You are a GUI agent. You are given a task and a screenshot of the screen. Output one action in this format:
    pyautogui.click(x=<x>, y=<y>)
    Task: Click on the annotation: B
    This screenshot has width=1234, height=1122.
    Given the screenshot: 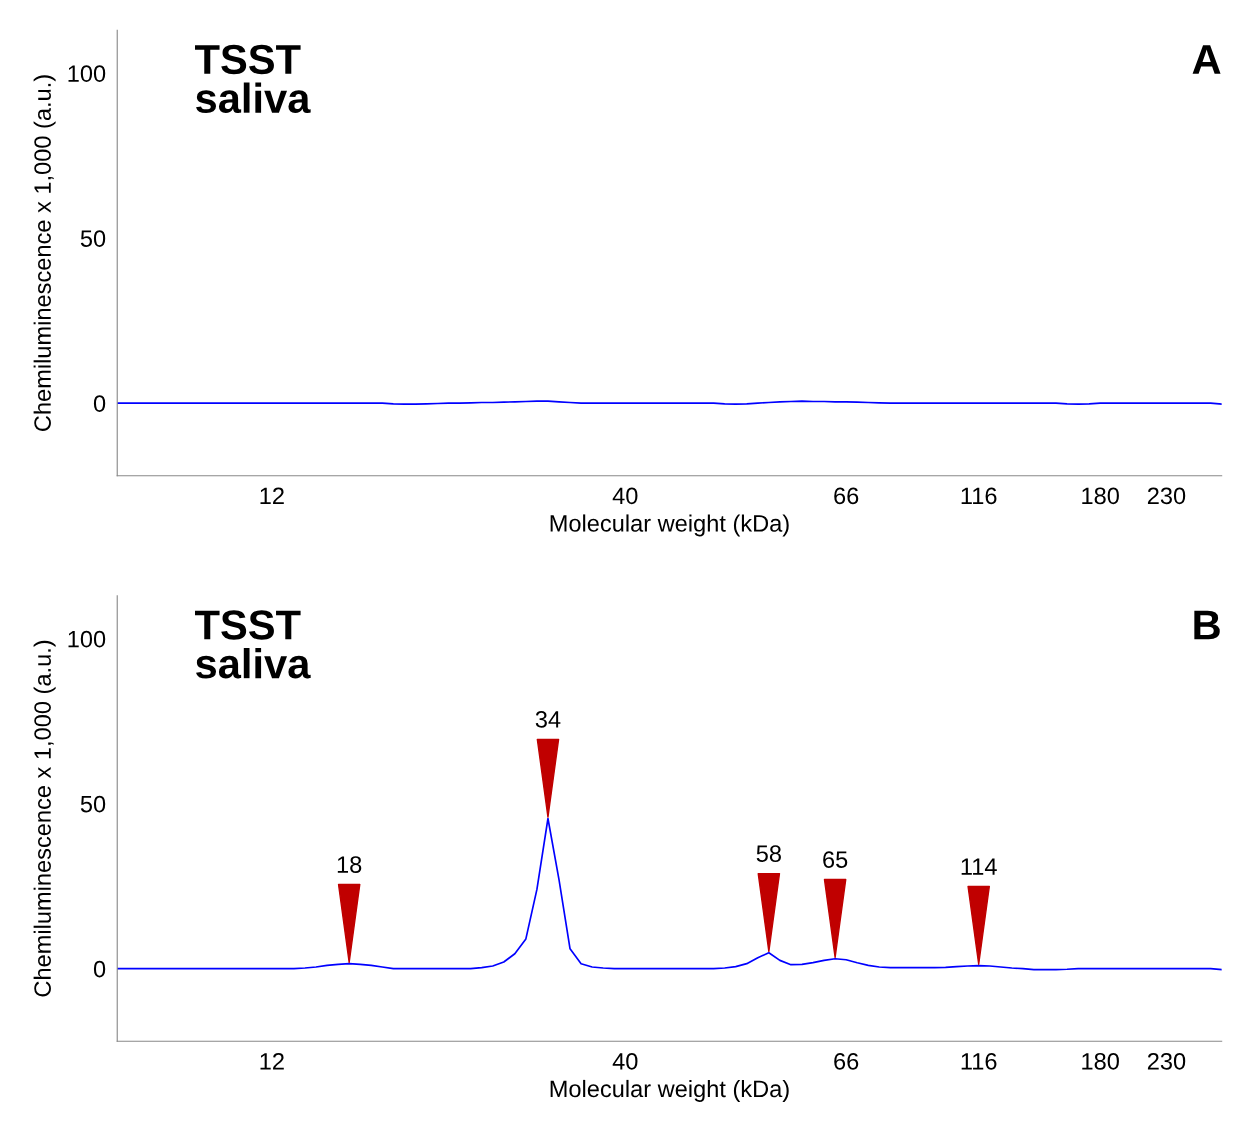 What is the action you would take?
    pyautogui.click(x=1207, y=625)
    